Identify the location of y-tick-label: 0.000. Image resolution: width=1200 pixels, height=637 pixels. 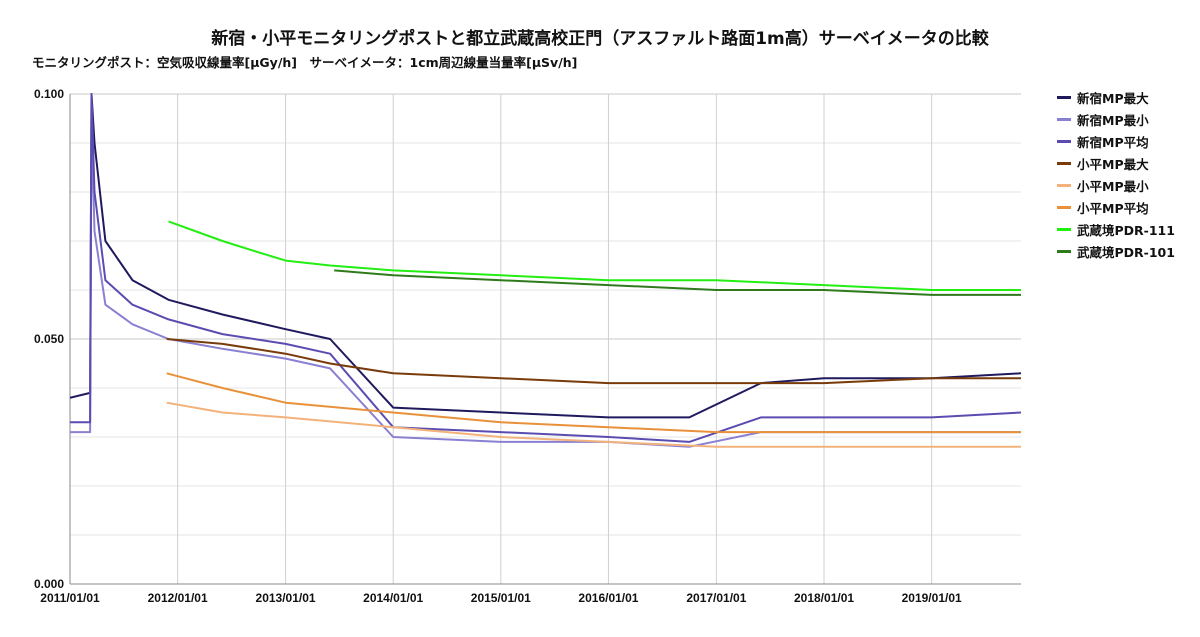
(49, 584).